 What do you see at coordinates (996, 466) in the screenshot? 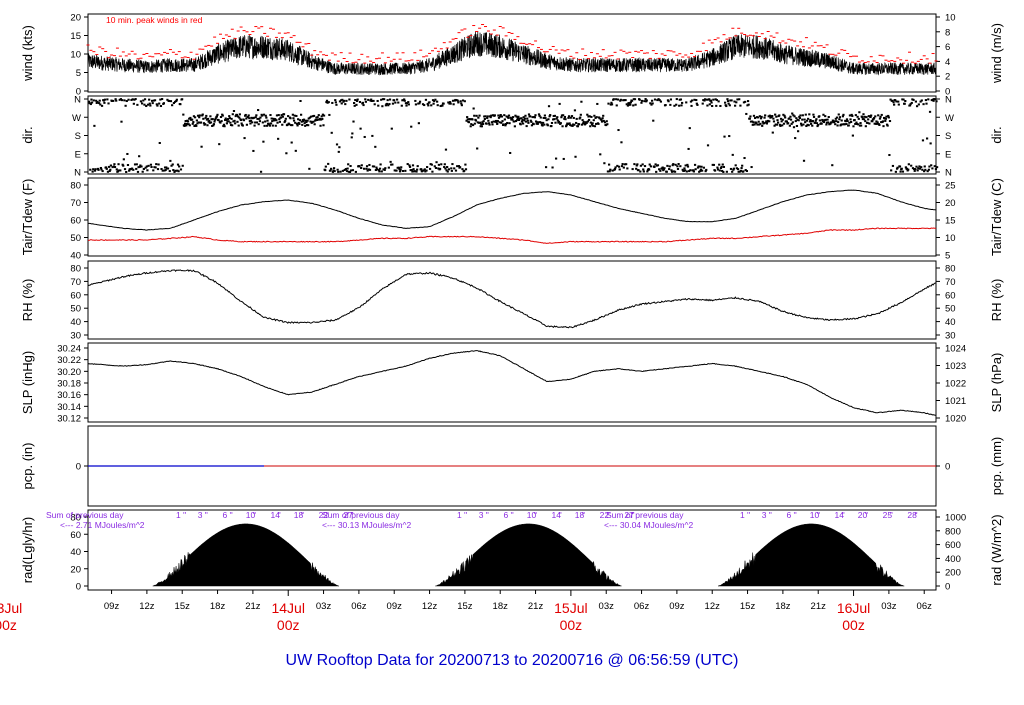
I see `panel-pcp-right-label: pcp. (mm)` at bounding box center [996, 466].